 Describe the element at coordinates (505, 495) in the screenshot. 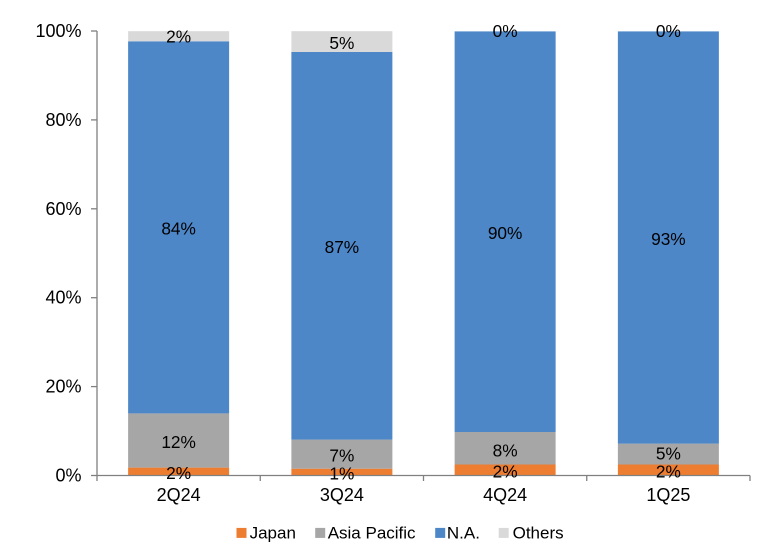

I see `svg-text: 4Q24` at that location.